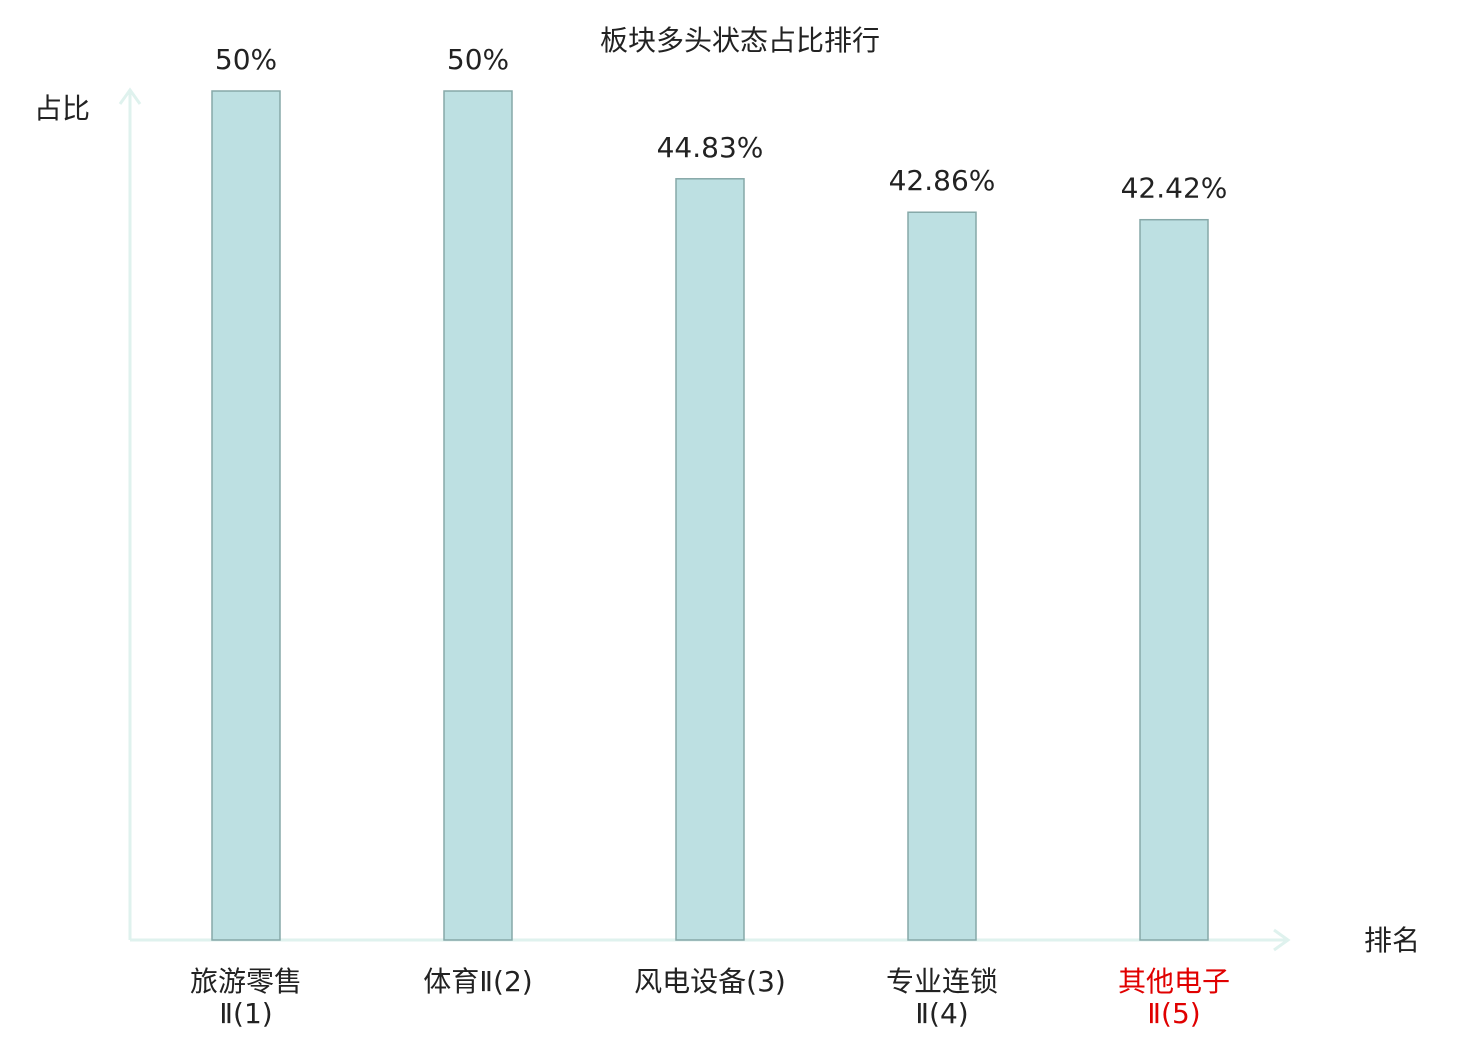  Describe the element at coordinates (740, 40) in the screenshot. I see `chart-title: 板块多头状态占比排行` at that location.